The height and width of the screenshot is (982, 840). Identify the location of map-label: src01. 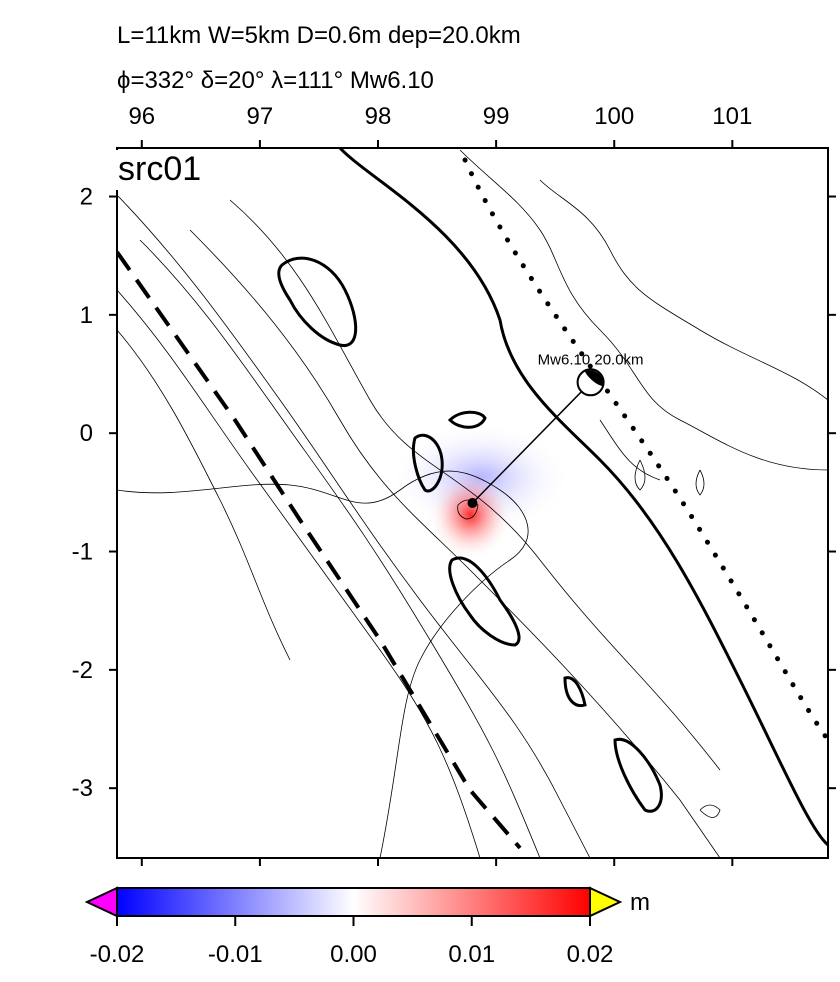
(159, 169).